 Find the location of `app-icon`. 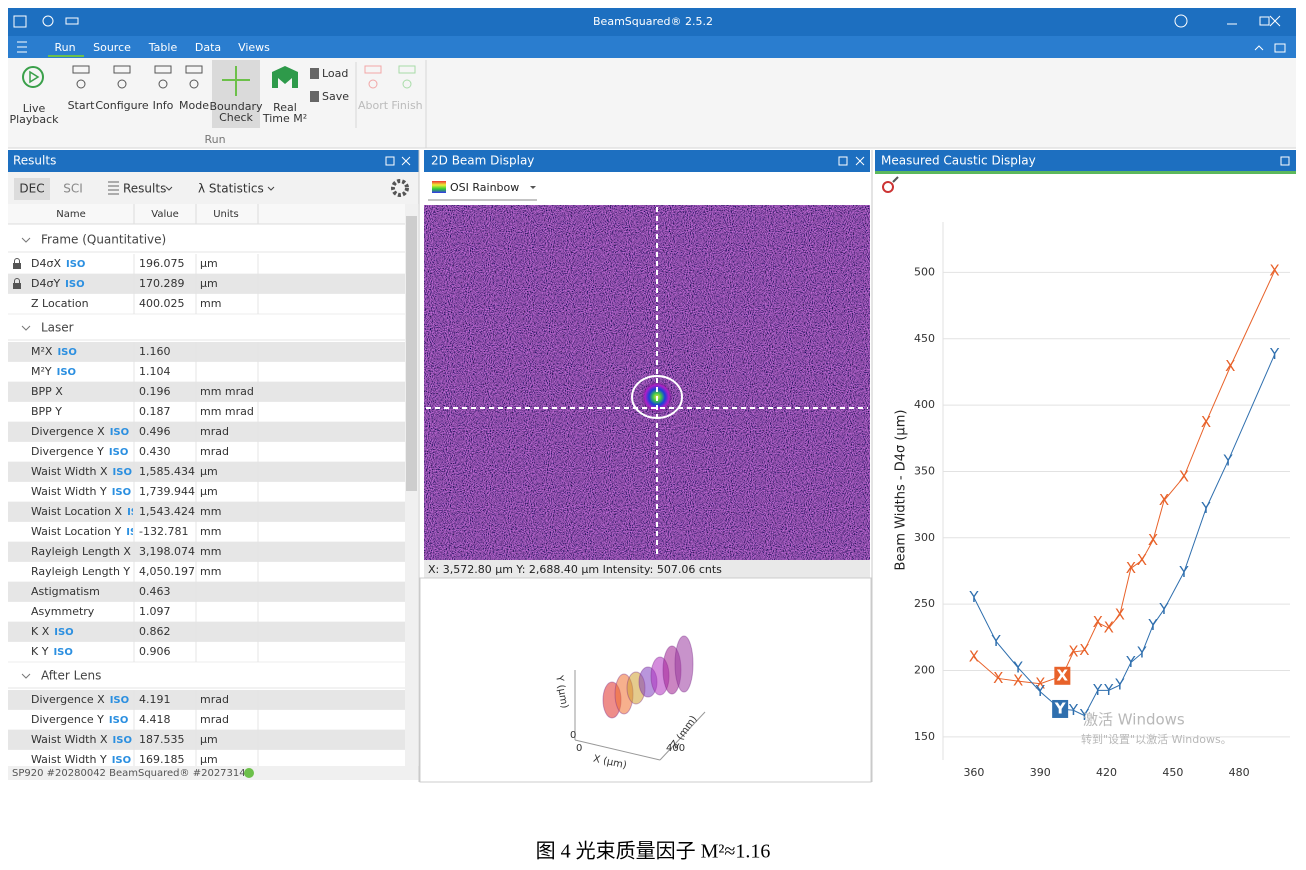

app-icon is located at coordinates (20, 21).